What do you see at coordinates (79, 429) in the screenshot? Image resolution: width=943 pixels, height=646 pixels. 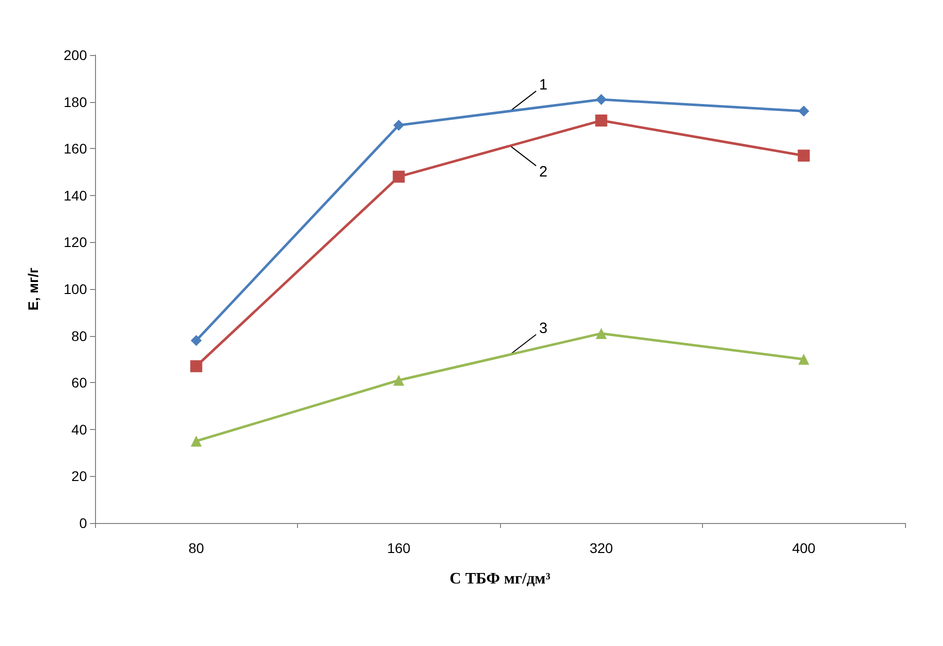 I see `y-tick-label: 40` at bounding box center [79, 429].